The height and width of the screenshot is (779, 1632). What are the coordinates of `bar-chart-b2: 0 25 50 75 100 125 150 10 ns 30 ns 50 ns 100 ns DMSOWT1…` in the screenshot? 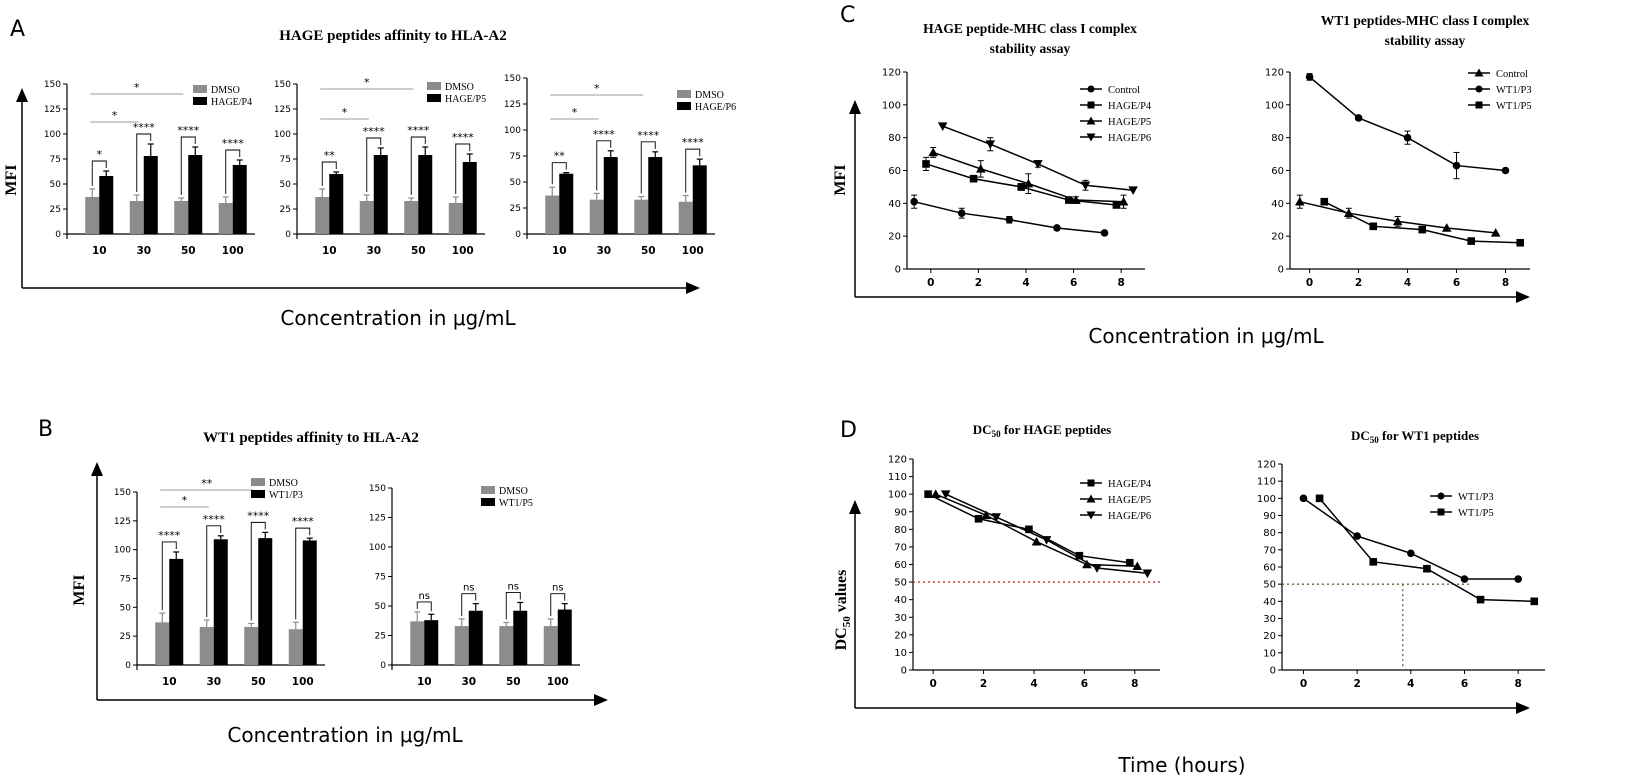 It's located at (474, 586).